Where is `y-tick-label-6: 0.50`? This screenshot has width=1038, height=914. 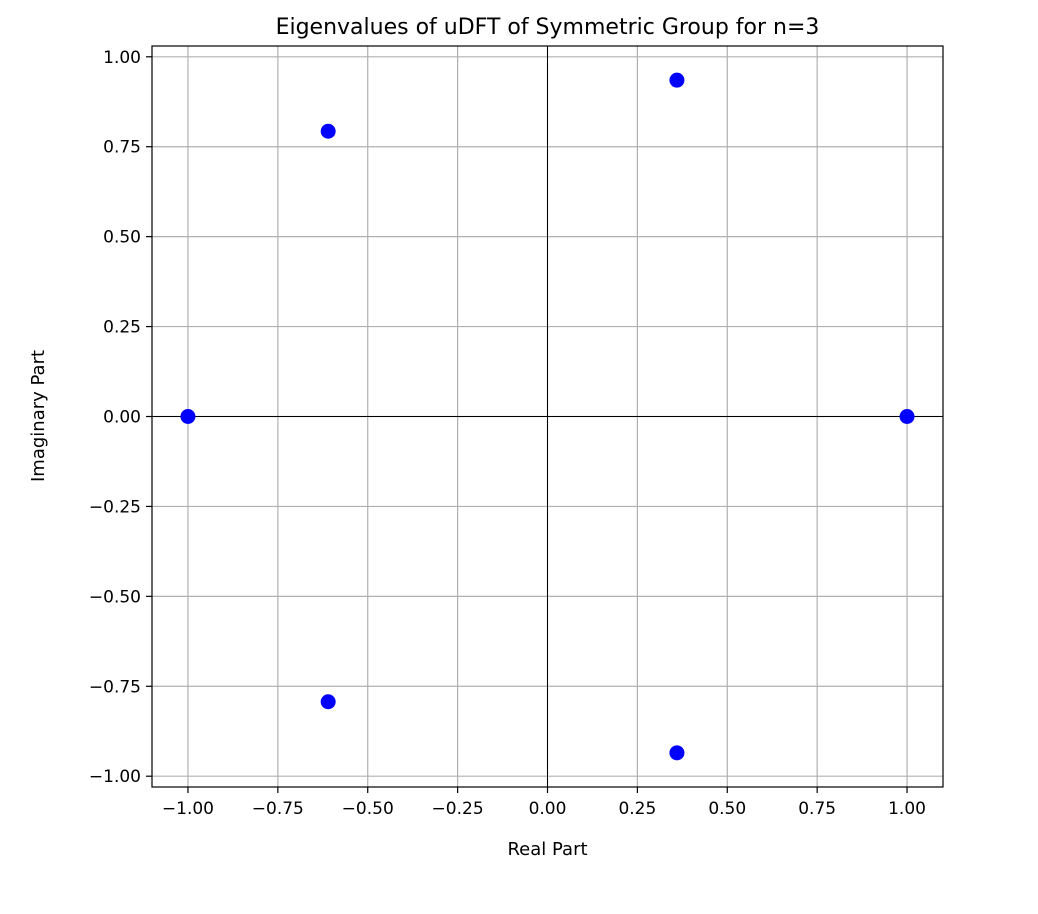
y-tick-label-6: 0.50 is located at coordinates (122, 238).